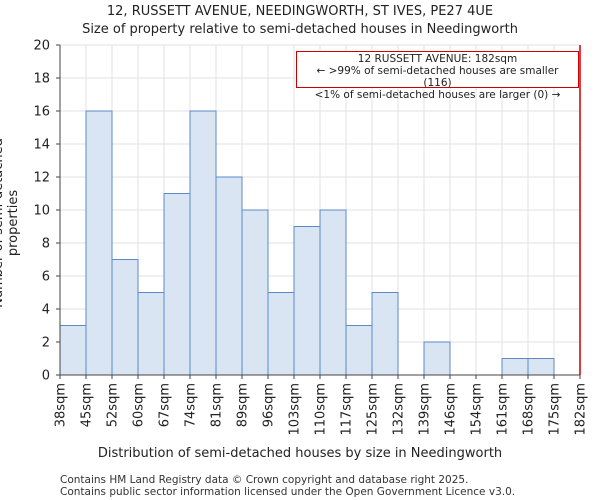 This screenshot has height=500, width=600. I want to click on x-tick-label: 52sqm, so click(113, 405).